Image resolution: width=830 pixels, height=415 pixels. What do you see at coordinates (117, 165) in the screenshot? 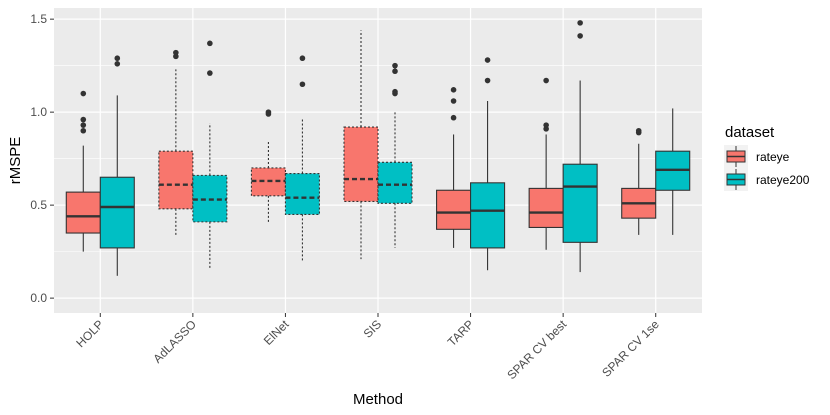
I see `box-rateye200-holp` at bounding box center [117, 165].